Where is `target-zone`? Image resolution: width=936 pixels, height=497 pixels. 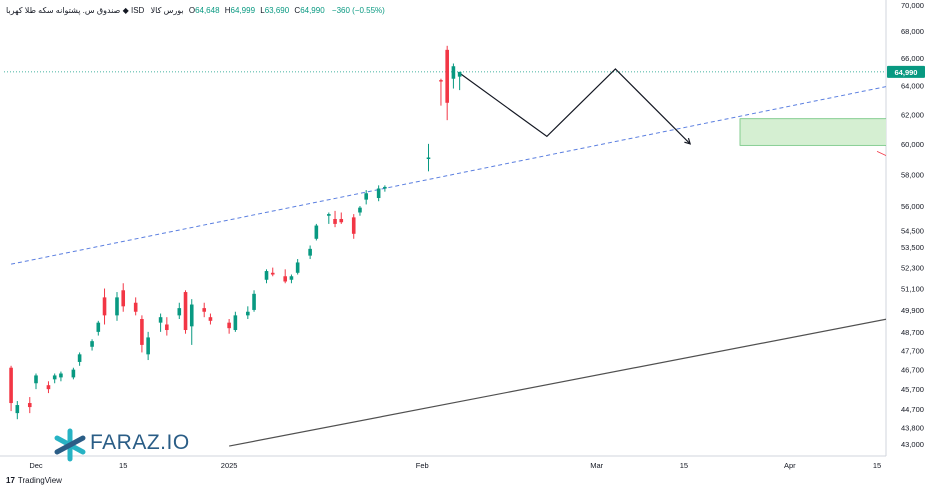 target-zone is located at coordinates (812, 132).